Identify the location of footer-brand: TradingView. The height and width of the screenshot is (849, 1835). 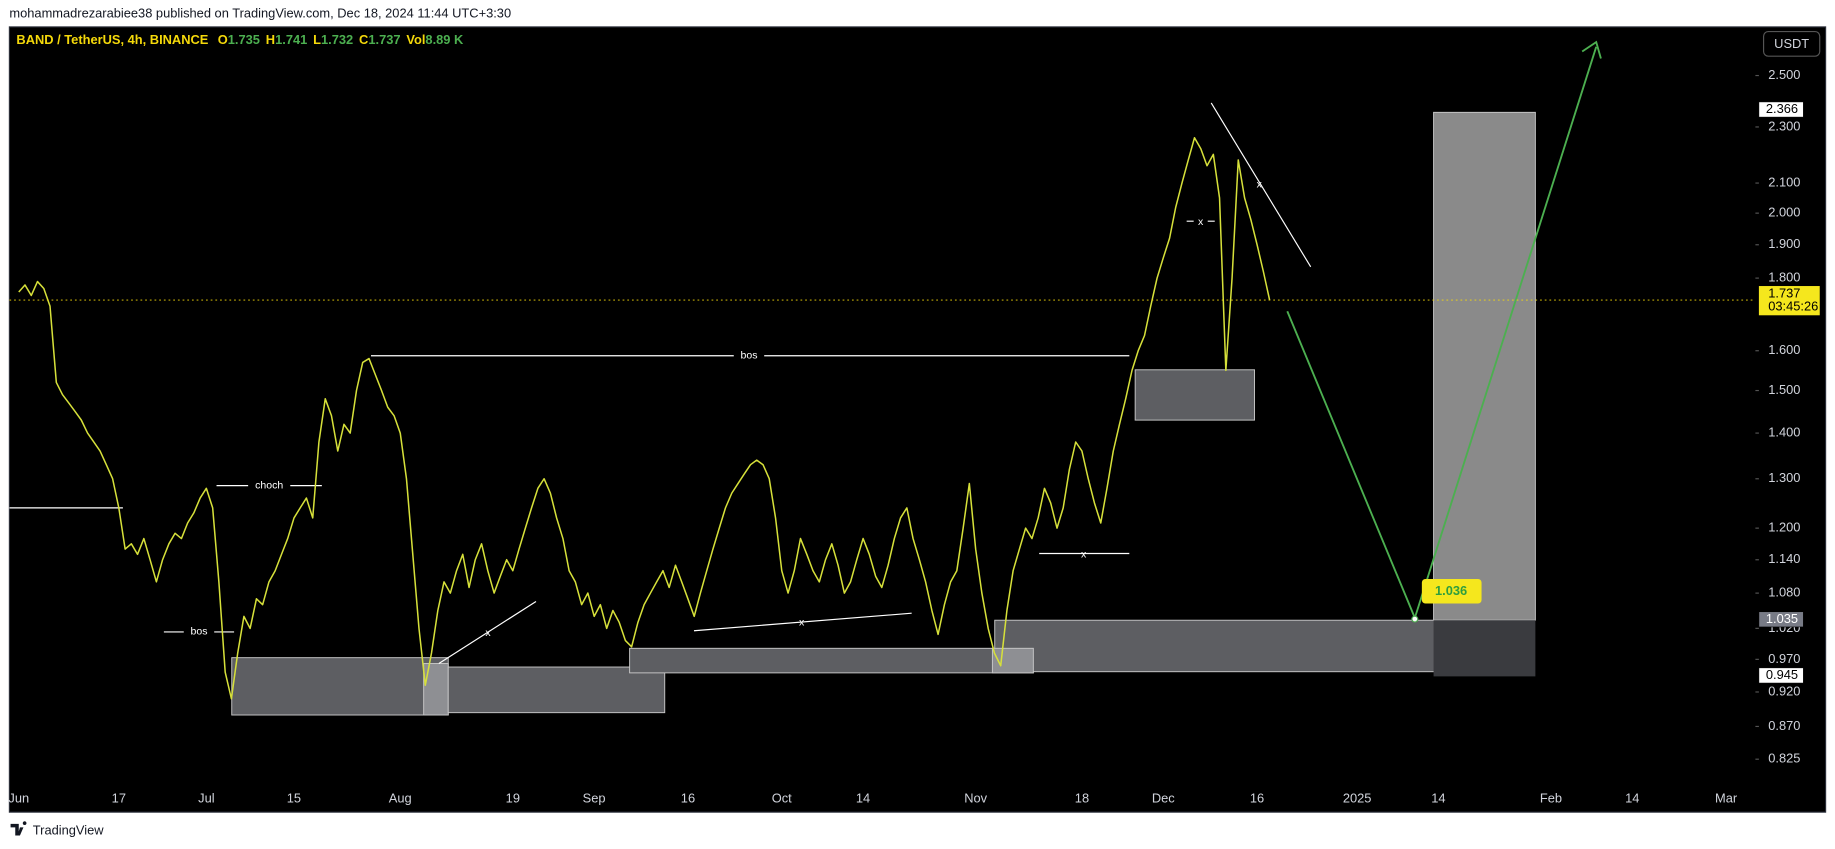
(68, 829).